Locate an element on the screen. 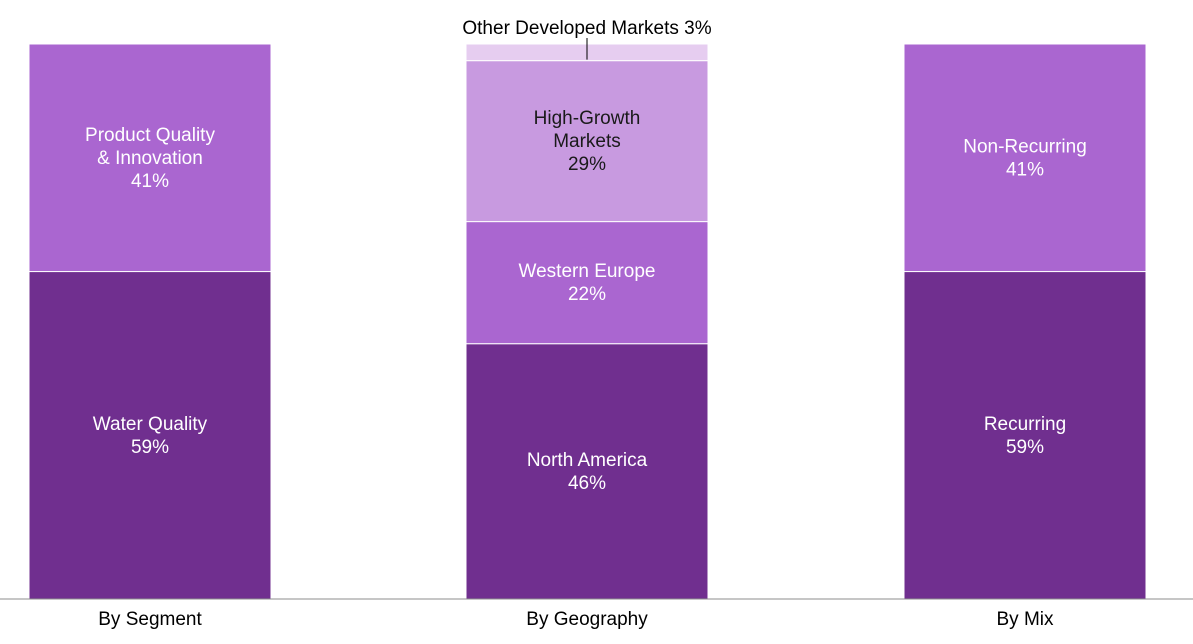 This screenshot has height=644, width=1193. segment-label-product-quality-and-innovation: Product Quality & Innovation 41% is located at coordinates (150, 158).